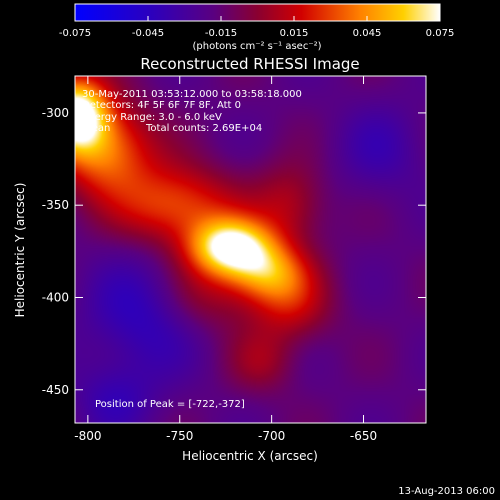  What do you see at coordinates (161, 105) in the screenshot?
I see `annotation-detectors: Detectors: 4F 5F 6F 7F 8F, Att 0` at bounding box center [161, 105].